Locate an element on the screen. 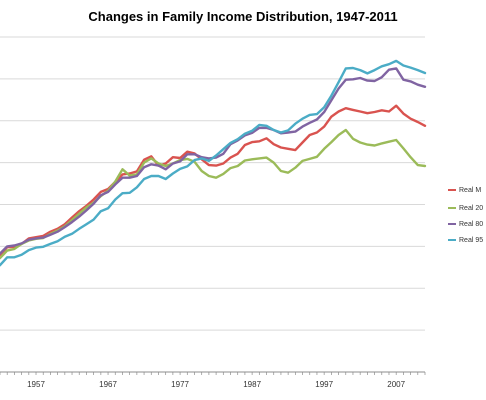 This screenshot has width=486, height=400. legend-label: Real 20 is located at coordinates (471, 208).